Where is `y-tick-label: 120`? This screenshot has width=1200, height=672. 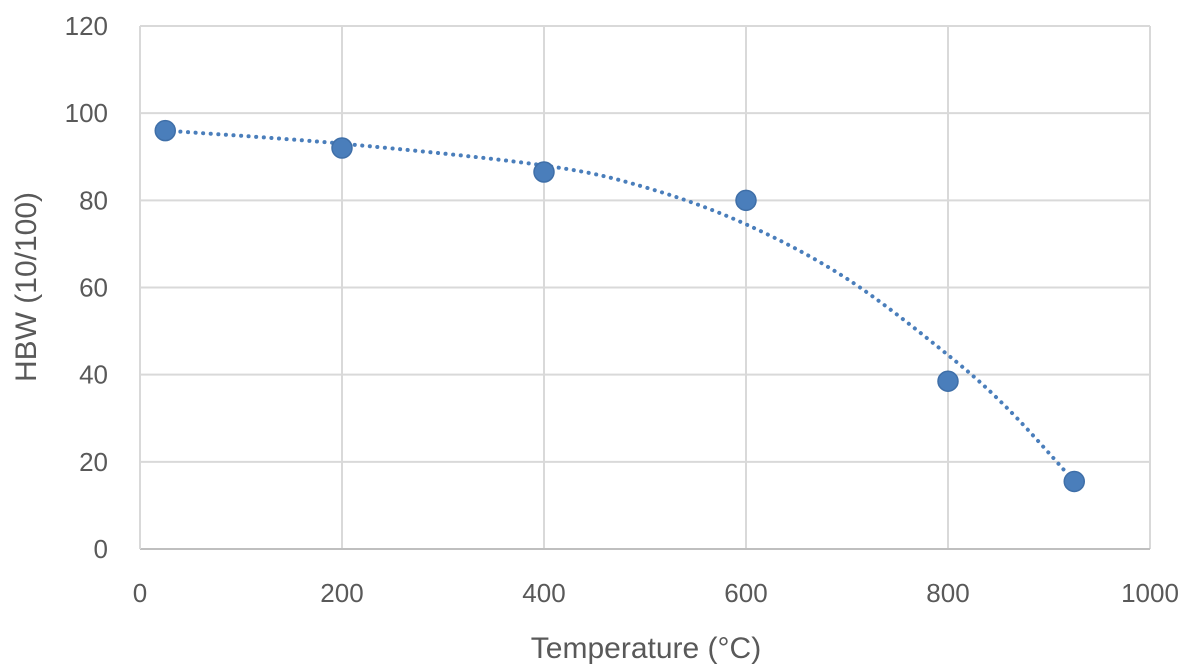
y-tick-label: 120 is located at coordinates (86, 26).